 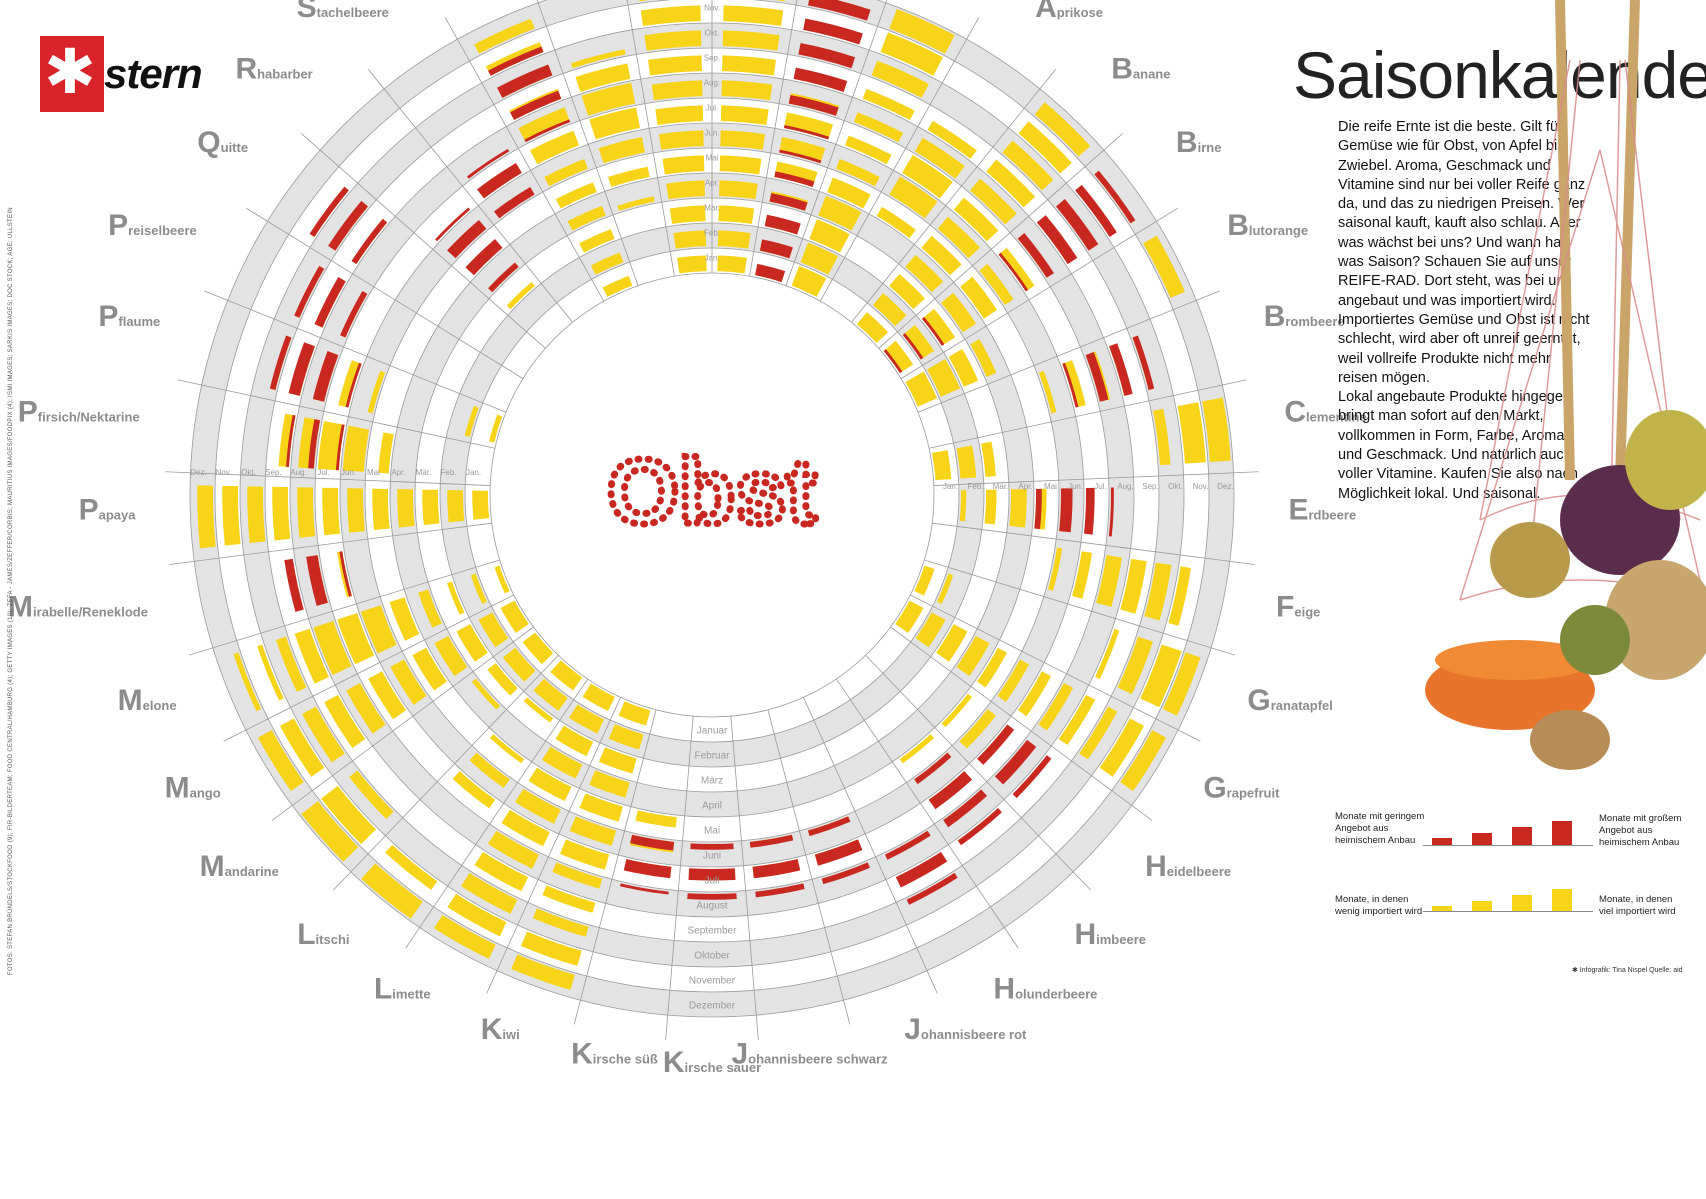 What do you see at coordinates (448, 472) in the screenshot?
I see `month-label-left: Feb.` at bounding box center [448, 472].